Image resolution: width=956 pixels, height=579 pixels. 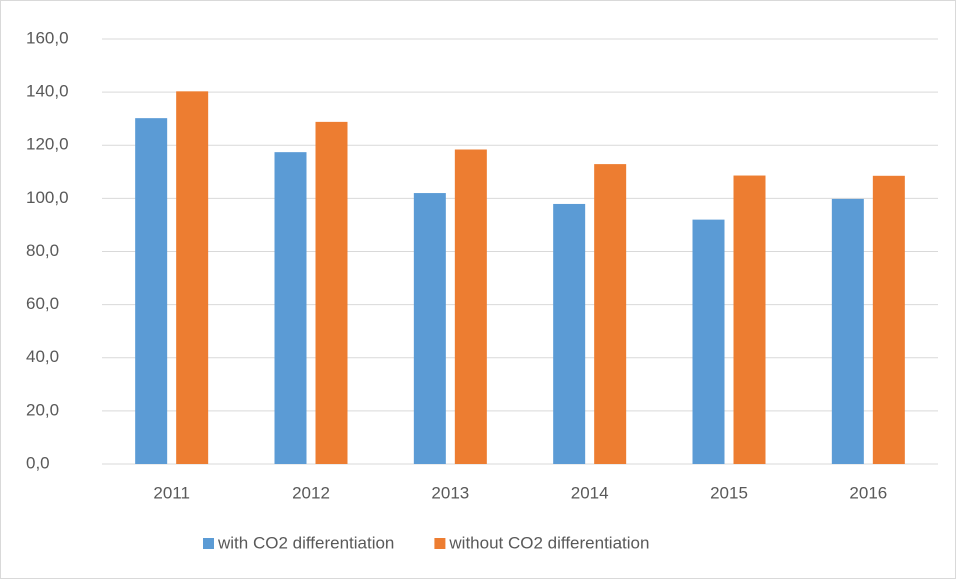 I want to click on y-tick-label: 20,0, so click(x=42, y=409).